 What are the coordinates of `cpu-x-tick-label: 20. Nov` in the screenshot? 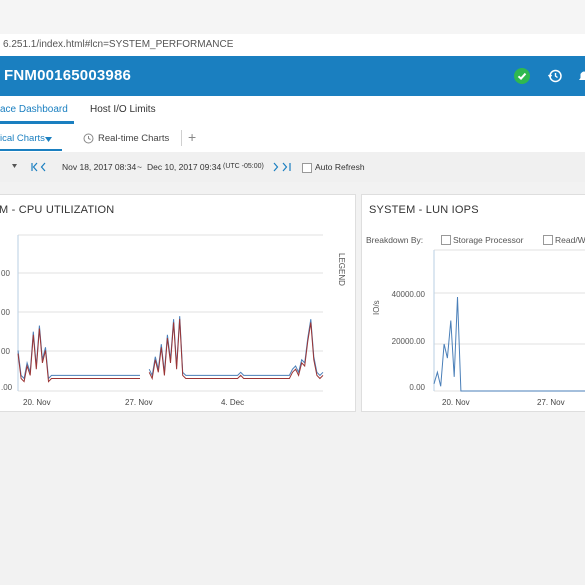 It's located at (37, 402).